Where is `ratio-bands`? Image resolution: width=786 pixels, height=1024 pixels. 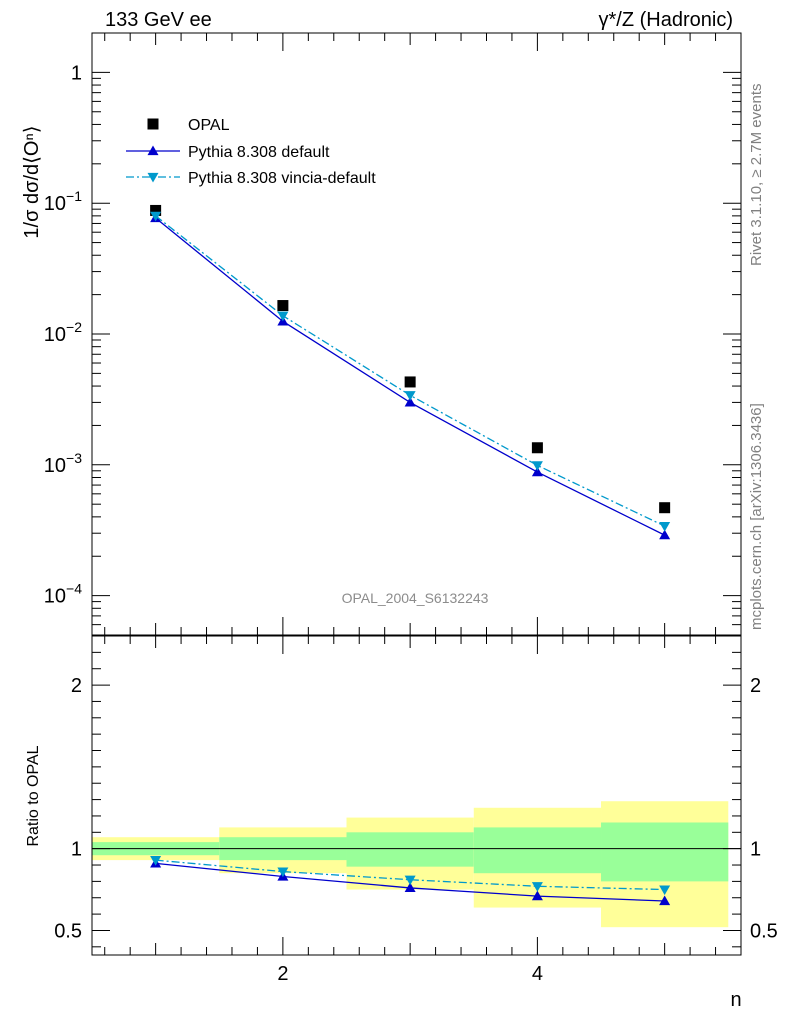
ratio-bands is located at coordinates (410, 864).